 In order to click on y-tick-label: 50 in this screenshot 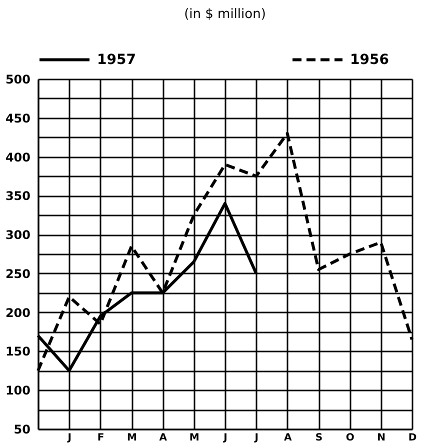, I will do `click(22, 429)`.